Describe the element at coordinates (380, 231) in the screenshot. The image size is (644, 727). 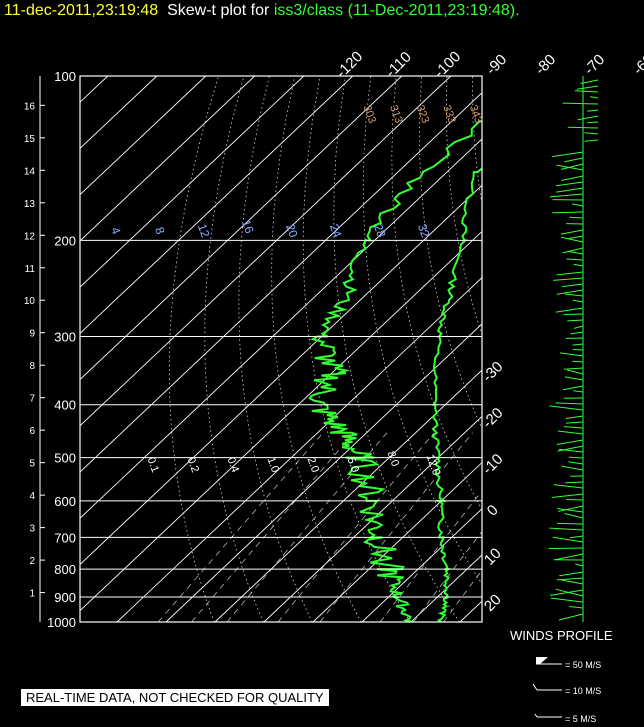
I see `mixing-ratio-label: 28` at that location.